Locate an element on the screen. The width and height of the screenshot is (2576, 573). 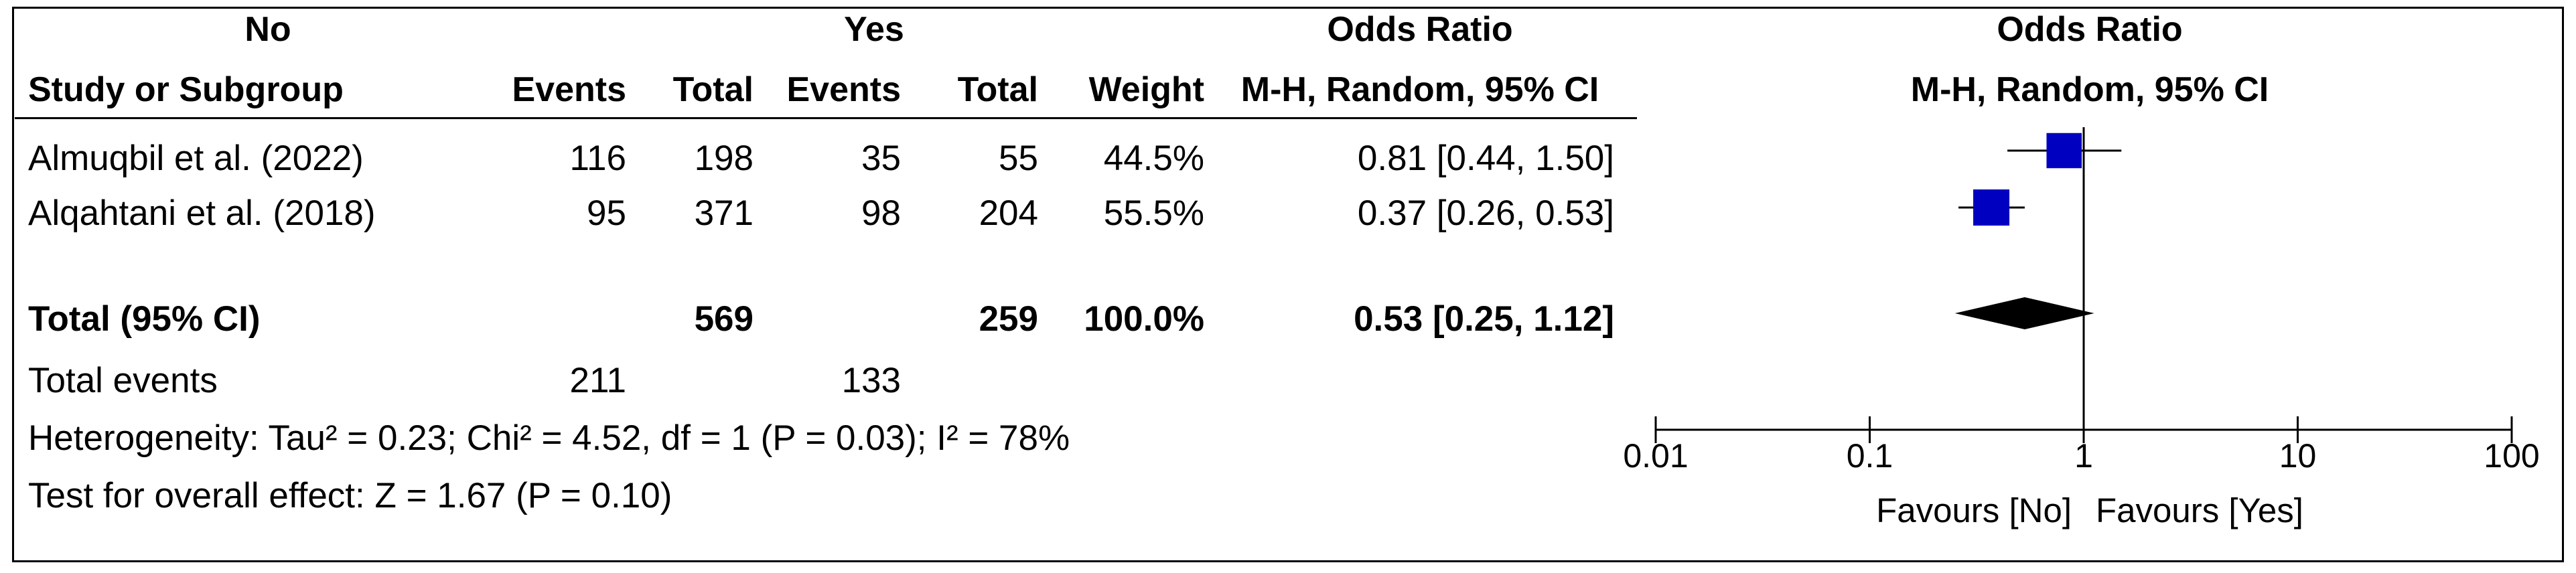
total-events-yes: 133 is located at coordinates (871, 380).